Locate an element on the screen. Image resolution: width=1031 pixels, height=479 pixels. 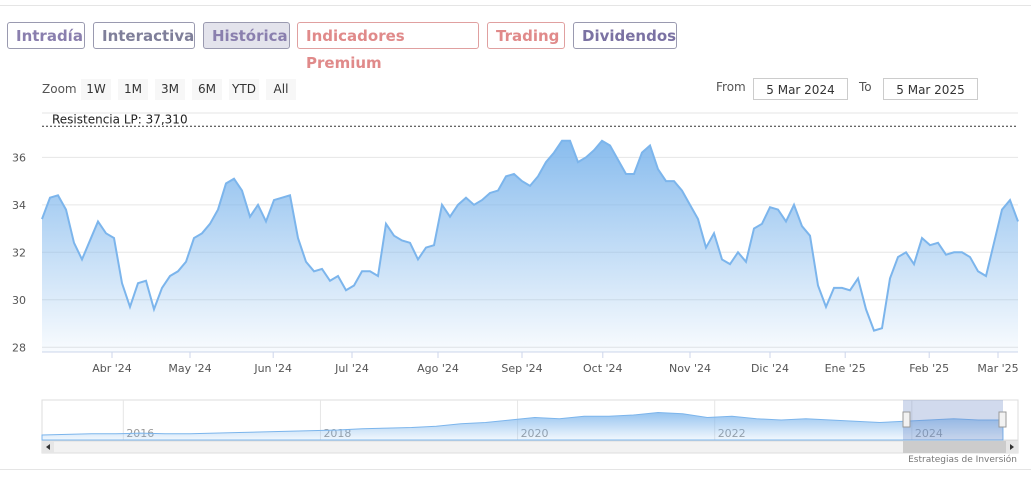
zoom-button: 1W is located at coordinates (96, 89).